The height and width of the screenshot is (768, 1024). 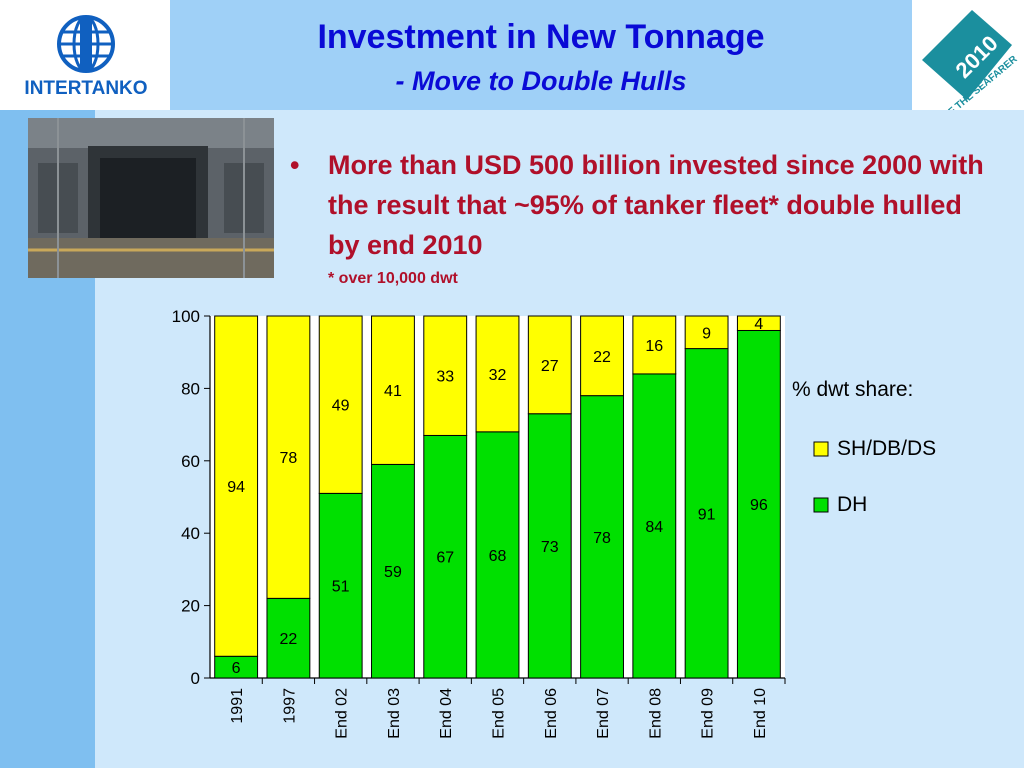 I want to click on data-label-dh: 73, so click(x=550, y=547).